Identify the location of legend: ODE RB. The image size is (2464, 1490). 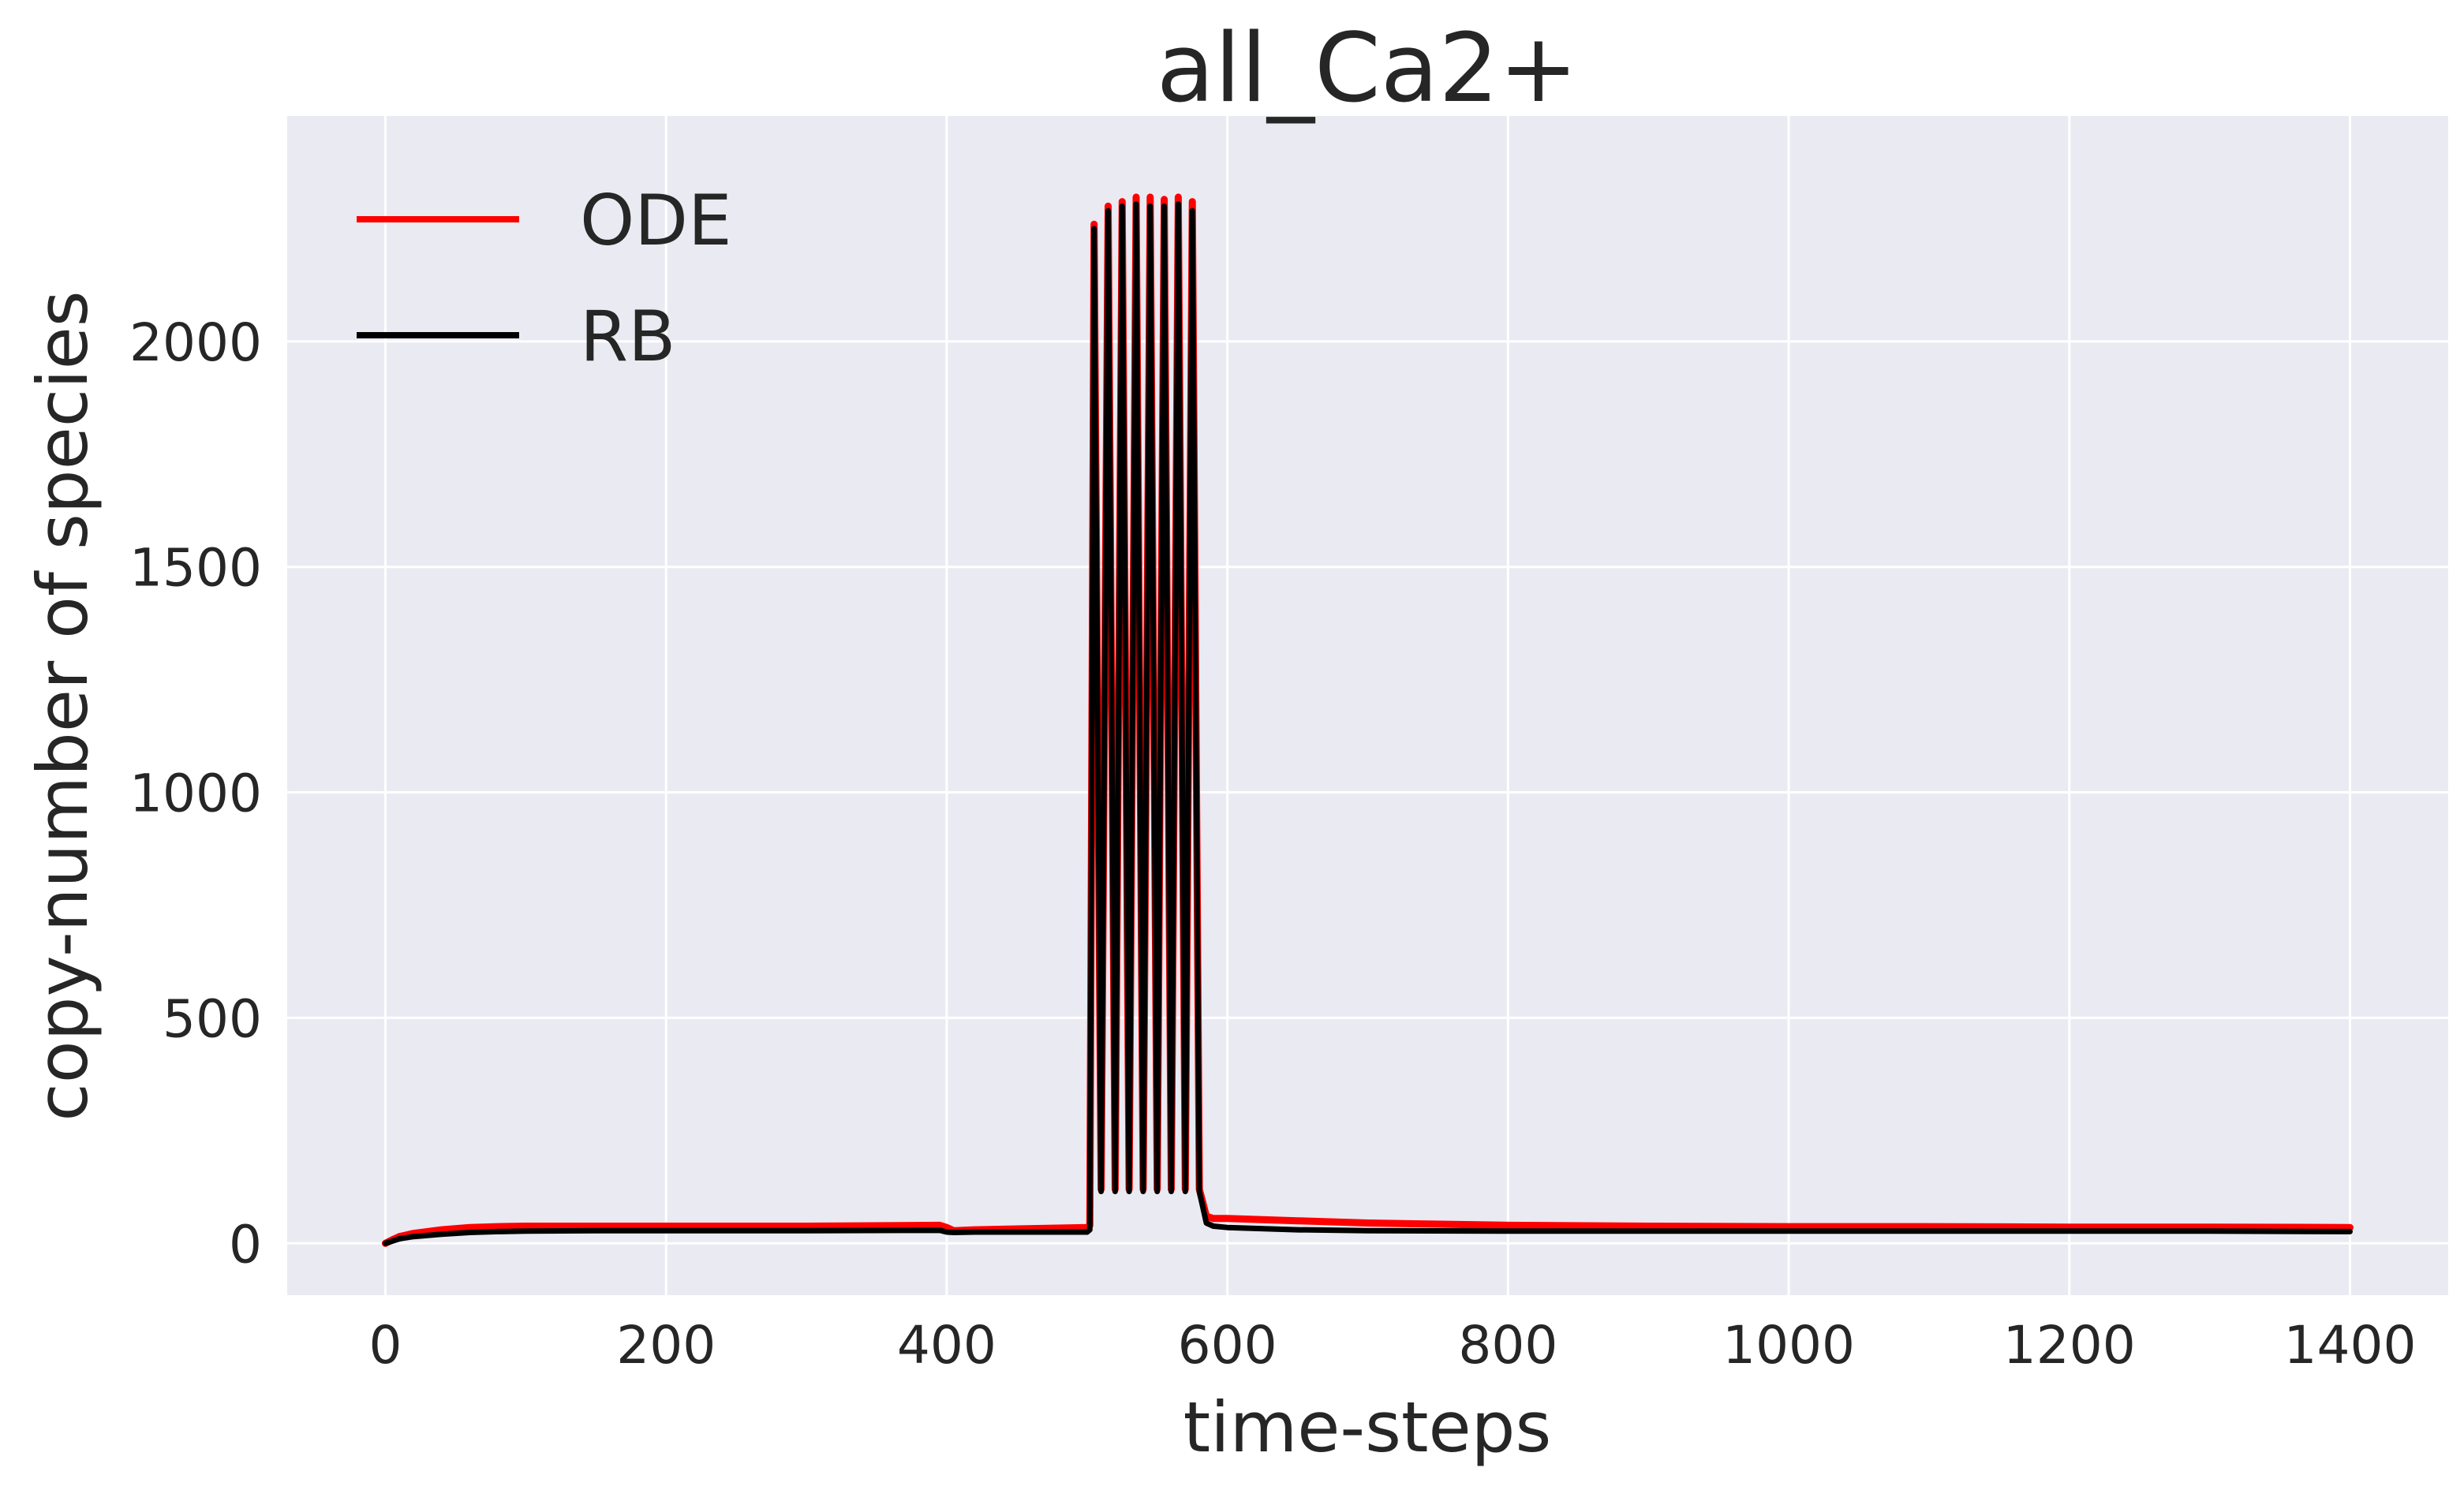
(544, 278).